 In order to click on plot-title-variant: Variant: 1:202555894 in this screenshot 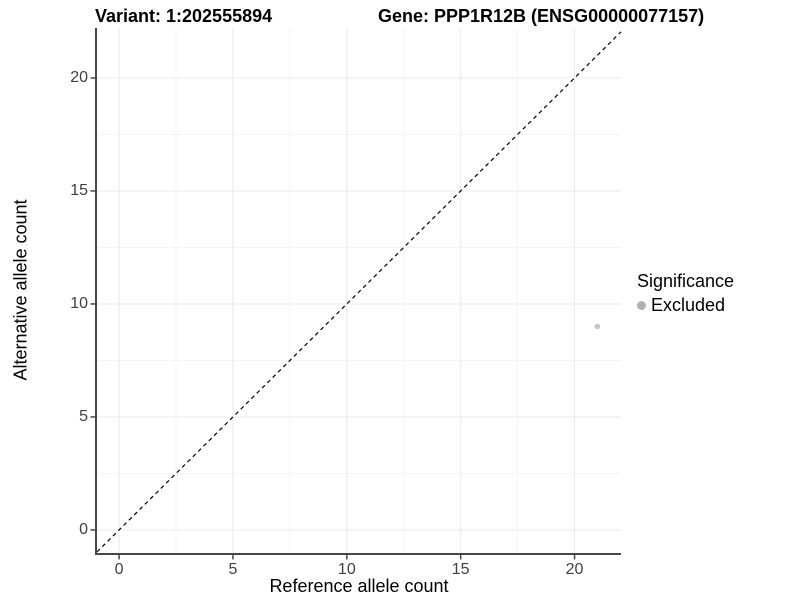, I will do `click(184, 16)`.